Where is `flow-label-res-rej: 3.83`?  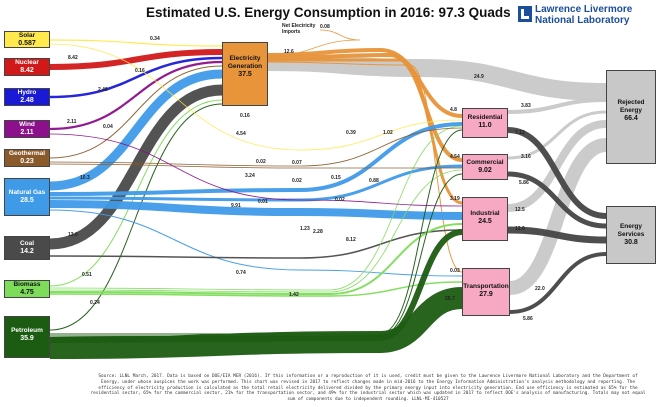
flow-label-res-rej: 3.83 is located at coordinates (526, 106).